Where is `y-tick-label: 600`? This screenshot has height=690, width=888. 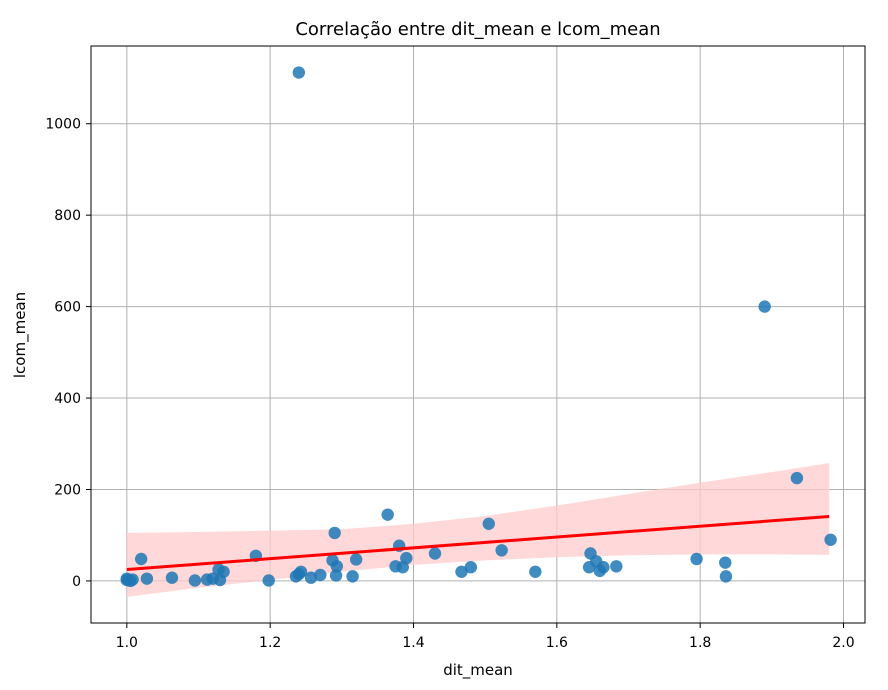
y-tick-label: 600 is located at coordinates (67, 308).